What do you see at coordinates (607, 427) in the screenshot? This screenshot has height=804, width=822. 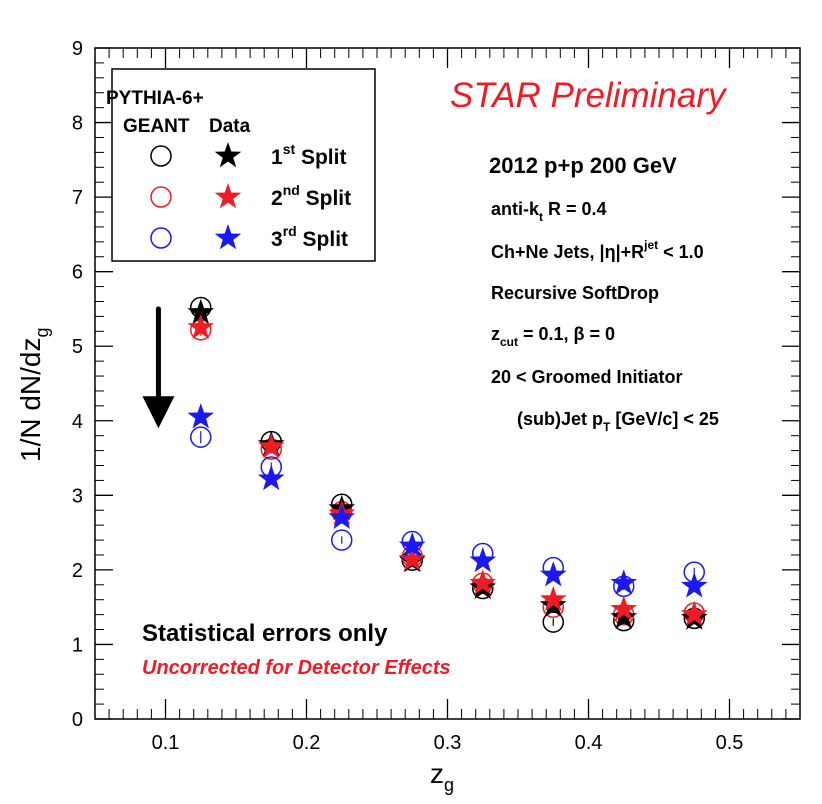 I see `pt-sub: T` at bounding box center [607, 427].